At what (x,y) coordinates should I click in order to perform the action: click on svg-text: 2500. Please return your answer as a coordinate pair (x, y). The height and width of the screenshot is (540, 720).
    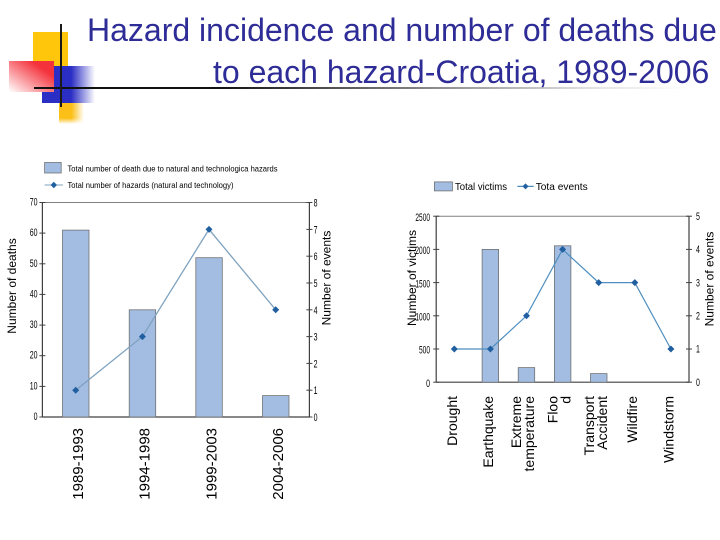
    Looking at the image, I should click on (422, 218).